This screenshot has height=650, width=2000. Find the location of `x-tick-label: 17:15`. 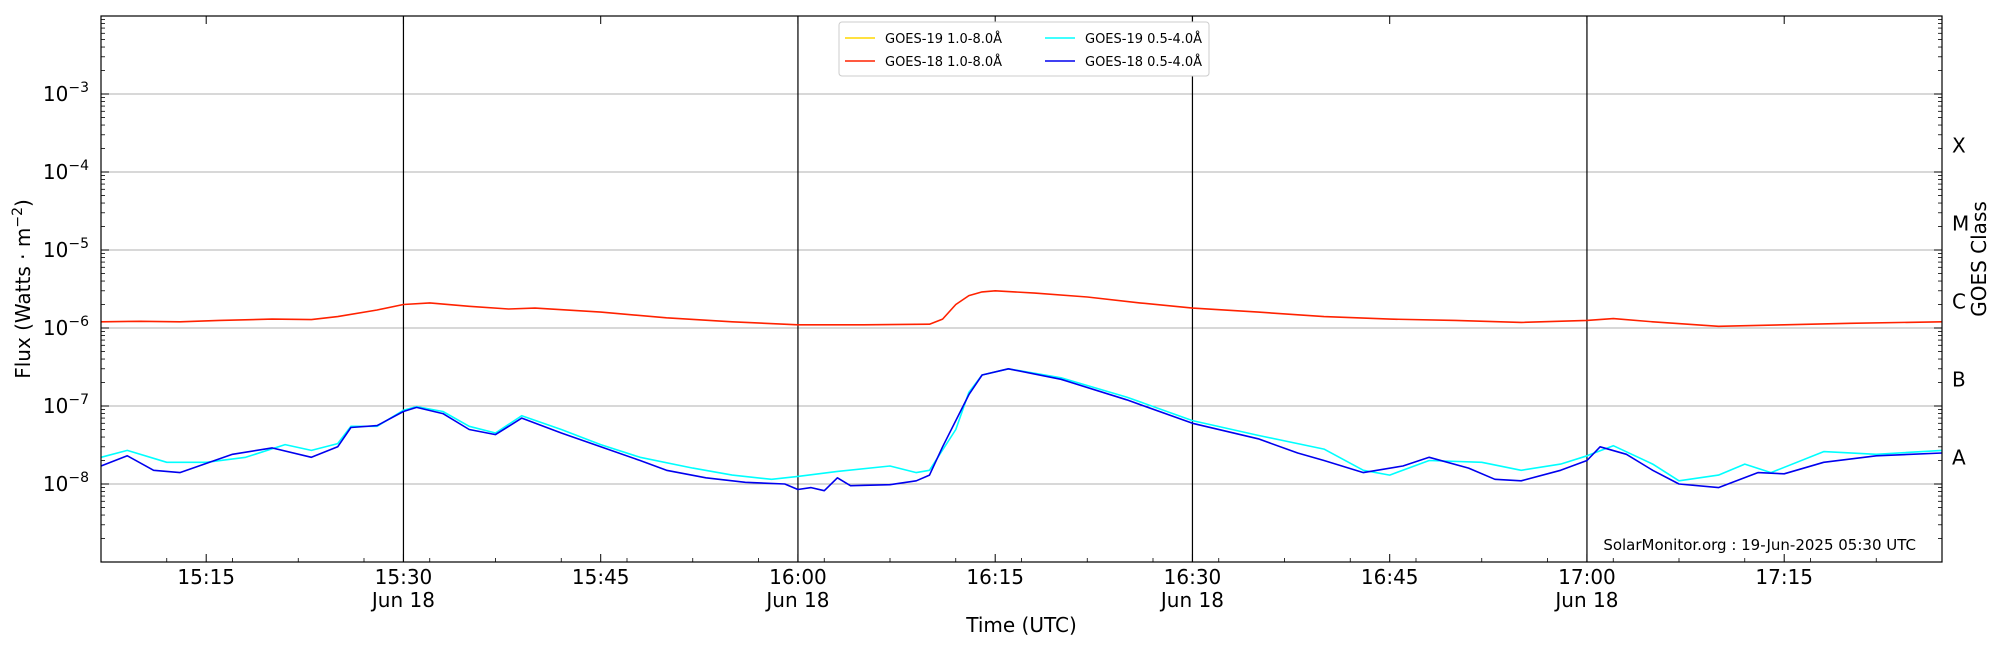

x-tick-label: 17:15 is located at coordinates (1784, 577).